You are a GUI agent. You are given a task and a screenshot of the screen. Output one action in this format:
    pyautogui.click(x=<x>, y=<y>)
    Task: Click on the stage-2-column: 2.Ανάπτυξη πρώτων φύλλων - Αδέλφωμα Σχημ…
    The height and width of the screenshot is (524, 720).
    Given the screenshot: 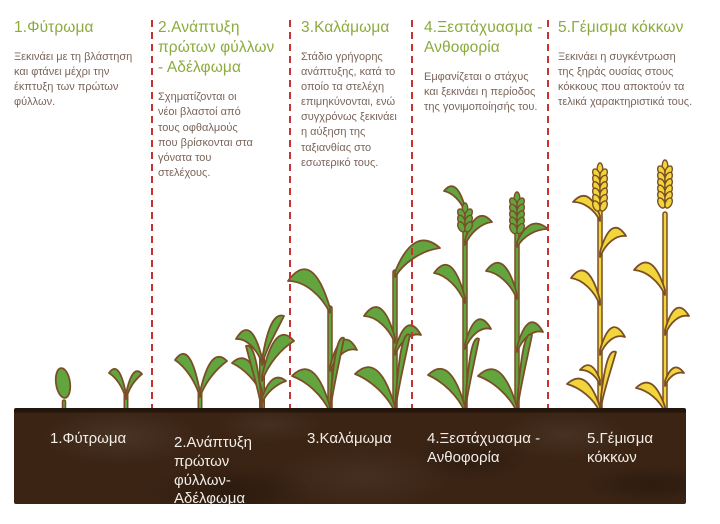 What is the action you would take?
    pyautogui.click(x=220, y=99)
    